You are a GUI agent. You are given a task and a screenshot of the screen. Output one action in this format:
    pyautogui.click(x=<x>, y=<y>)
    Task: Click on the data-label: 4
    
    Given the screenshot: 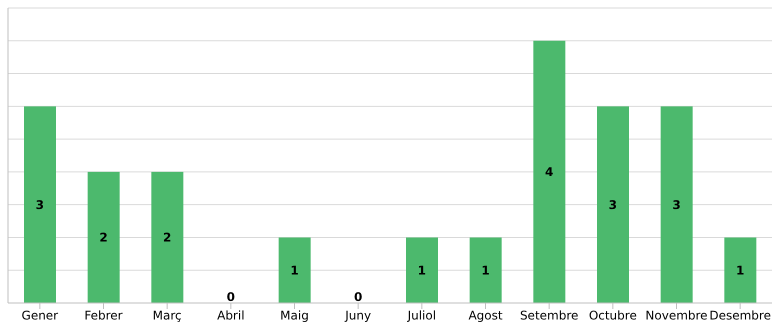 What is the action you would take?
    pyautogui.click(x=549, y=172)
    